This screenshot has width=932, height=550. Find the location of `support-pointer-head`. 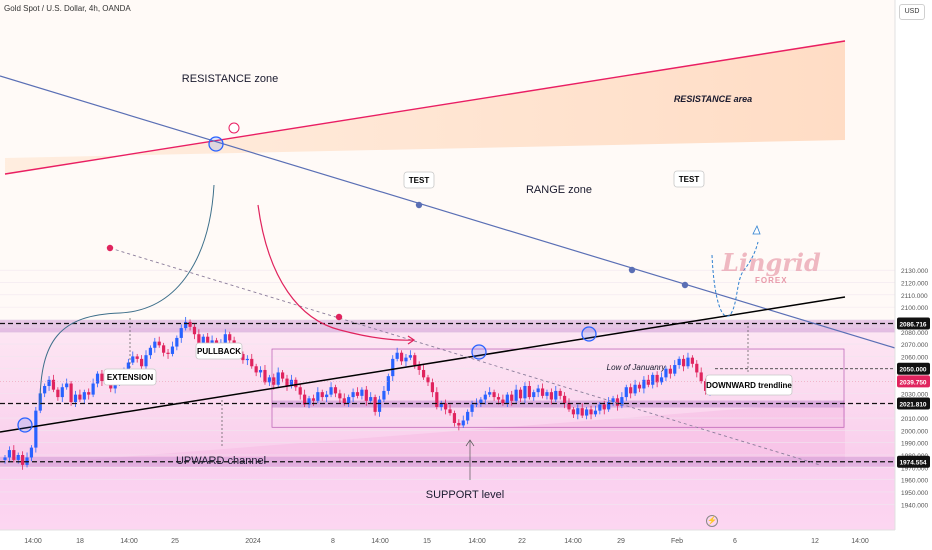

support-pointer-head is located at coordinates (470, 443).